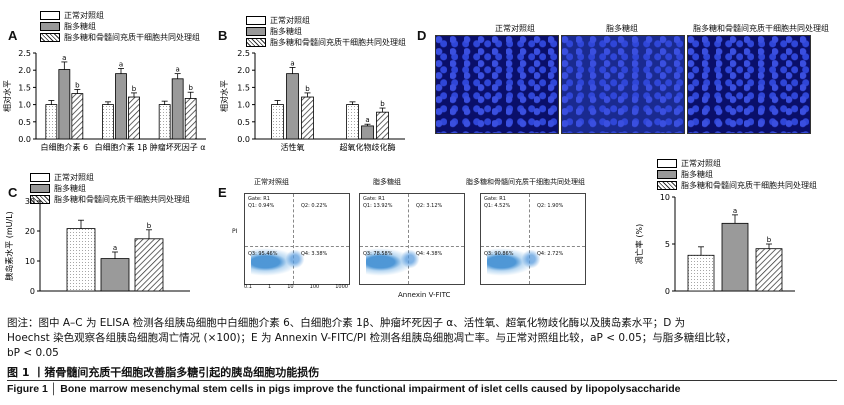  What do you see at coordinates (515, 28) in the screenshot?
I see `micro-title-normal: 正常对照组` at bounding box center [515, 28].